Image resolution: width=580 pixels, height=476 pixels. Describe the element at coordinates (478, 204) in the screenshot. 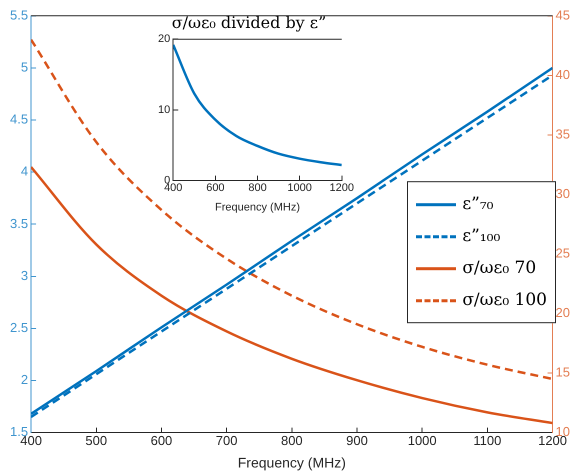

I see `legend-label: ε”₇₀` at that location.